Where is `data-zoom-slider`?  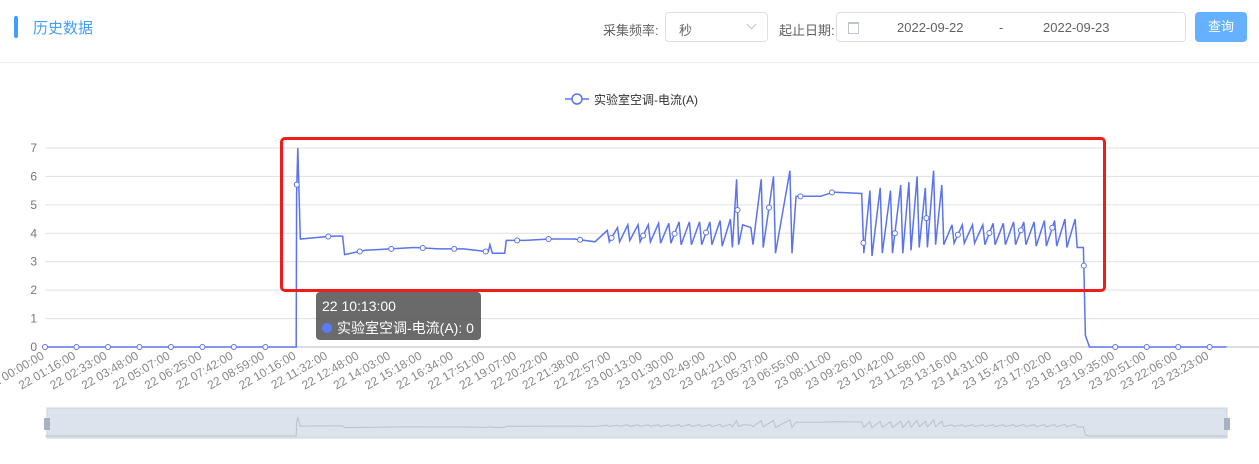
data-zoom-slider is located at coordinates (637, 423).